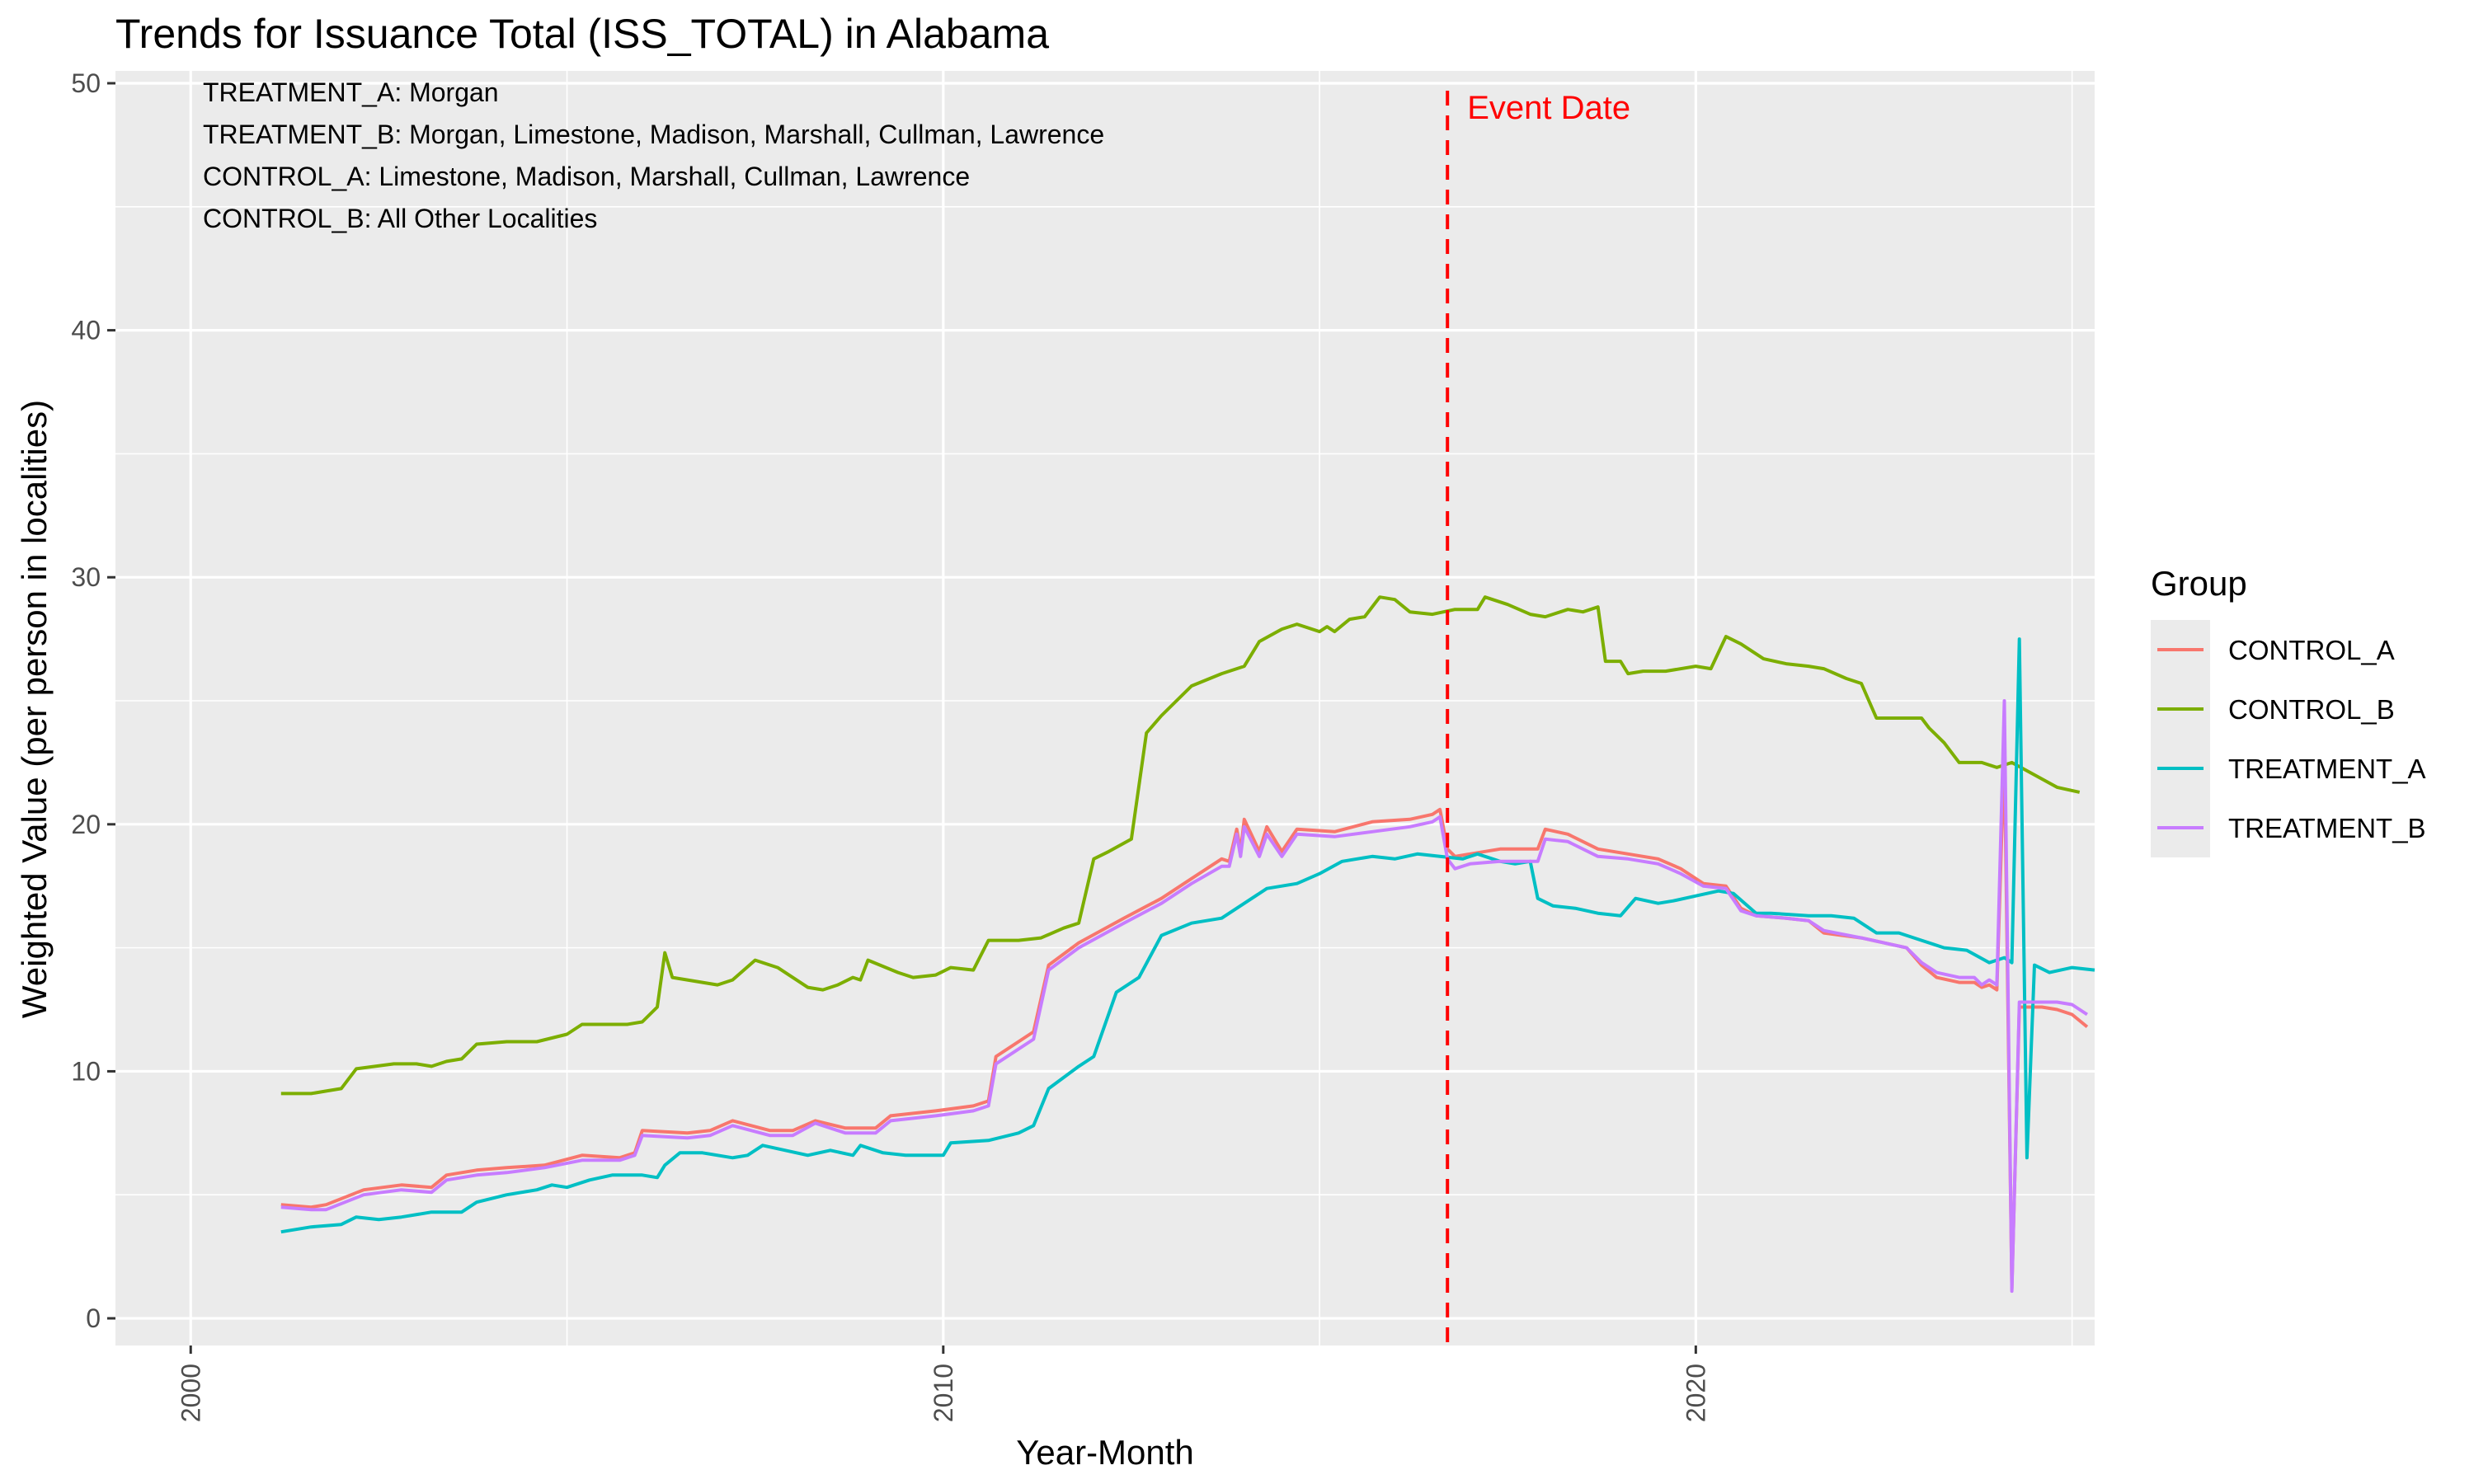 This screenshot has height=1484, width=2474. What do you see at coordinates (2311, 709) in the screenshot?
I see `legend-label: CONTROL_B` at bounding box center [2311, 709].